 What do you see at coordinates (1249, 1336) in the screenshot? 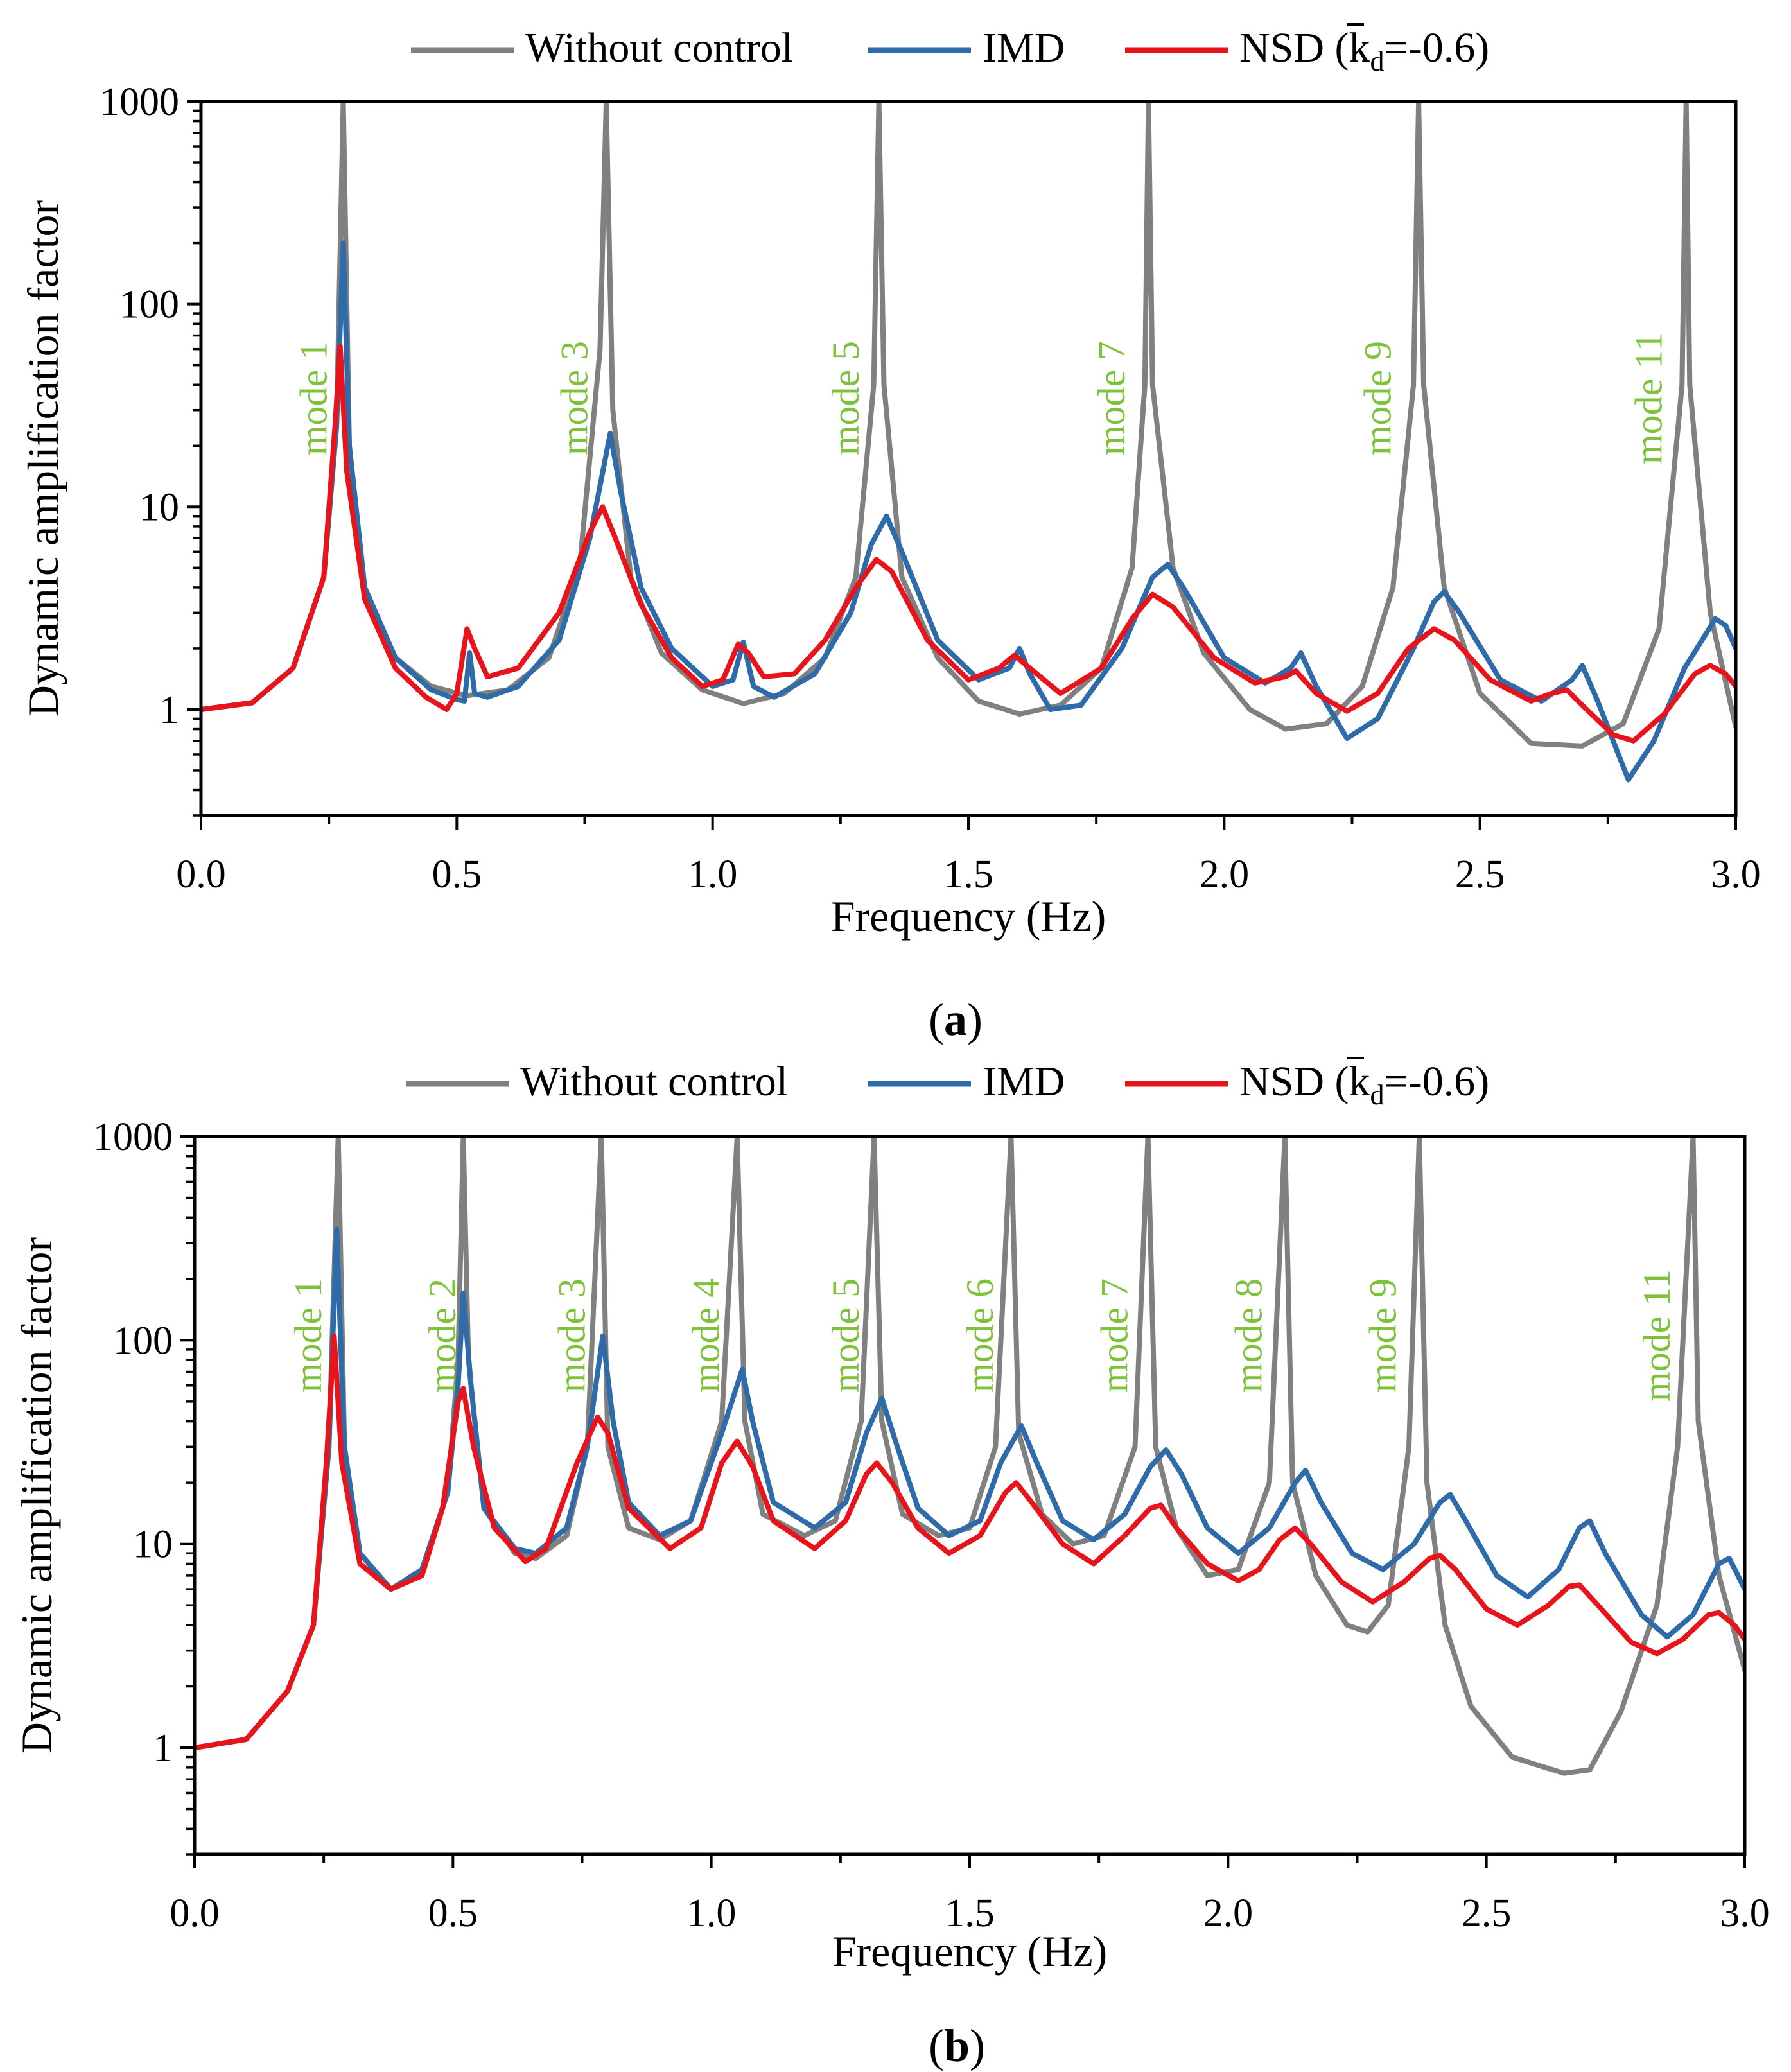
I see `mode-label-b-7: mode 8` at bounding box center [1249, 1336].